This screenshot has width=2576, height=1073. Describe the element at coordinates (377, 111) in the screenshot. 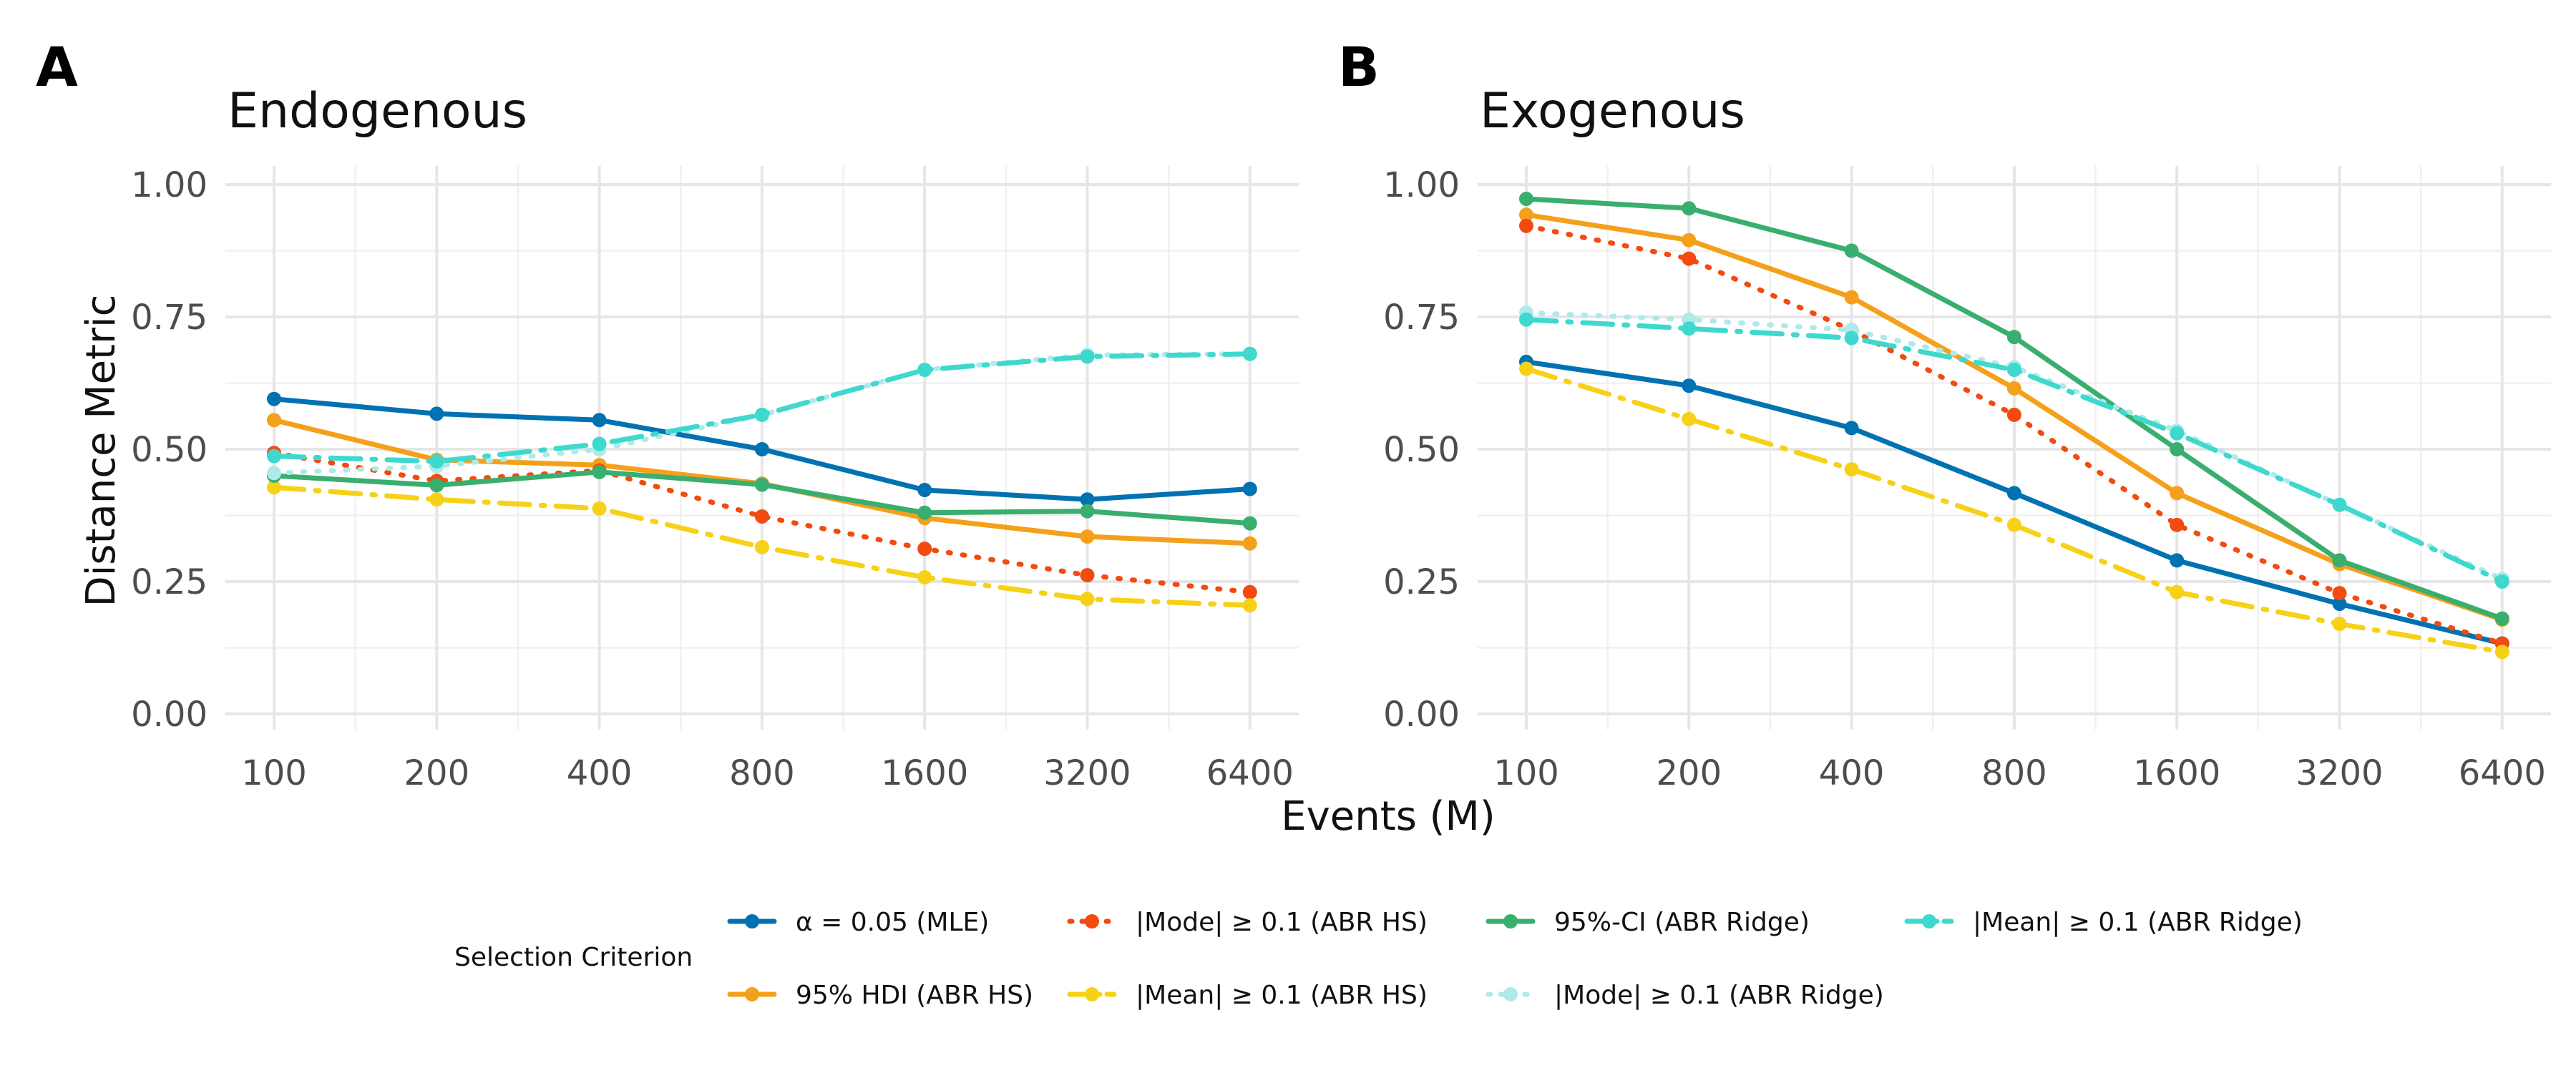

I see `panel-title: Endogenous` at that location.